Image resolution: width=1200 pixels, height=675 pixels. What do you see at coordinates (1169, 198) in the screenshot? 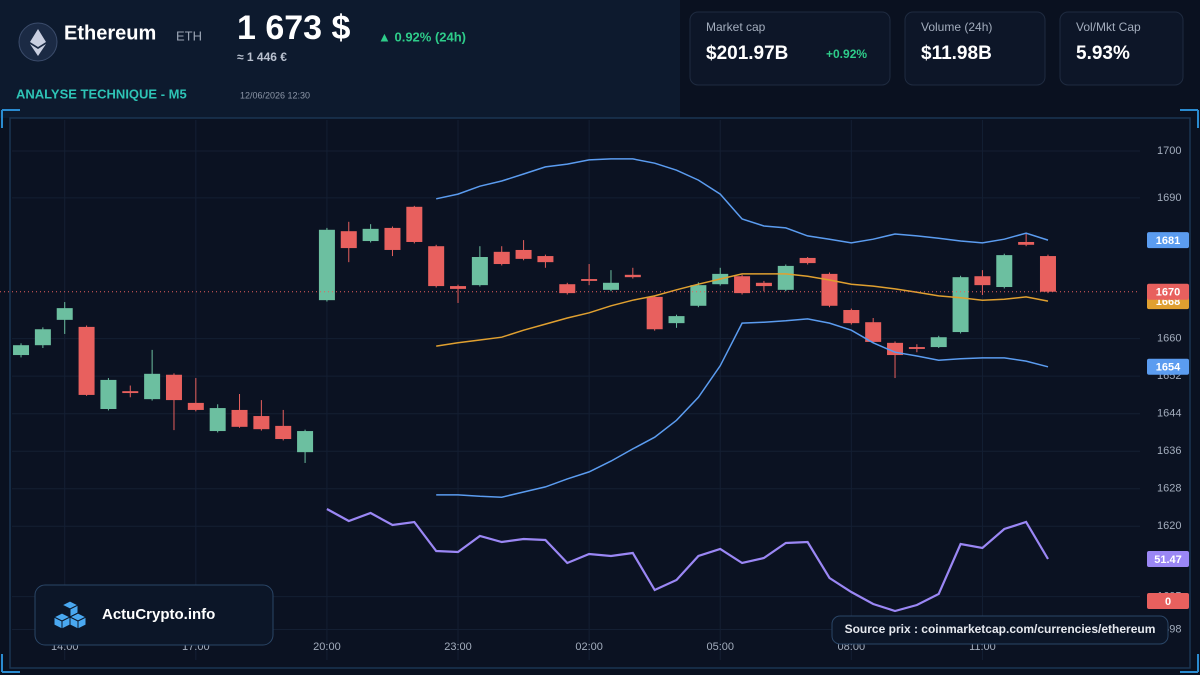
I see `y-tick-label: 1690` at bounding box center [1169, 198].